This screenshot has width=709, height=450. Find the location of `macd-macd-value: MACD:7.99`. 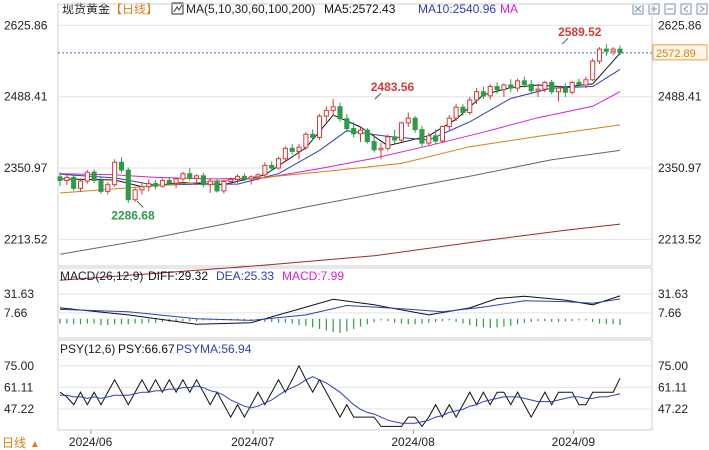

macd-macd-value: MACD:7.99 is located at coordinates (313, 276).